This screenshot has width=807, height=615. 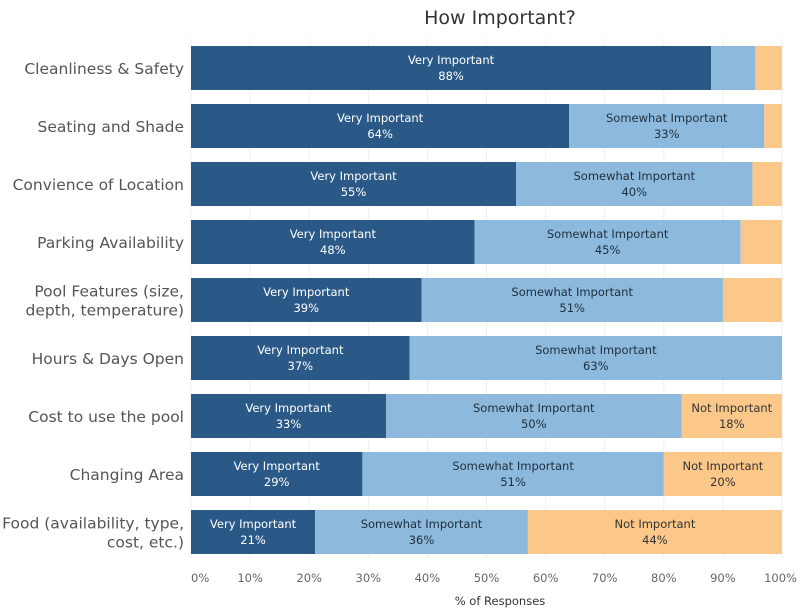 I want to click on segment-value-label: 21%, so click(x=253, y=540).